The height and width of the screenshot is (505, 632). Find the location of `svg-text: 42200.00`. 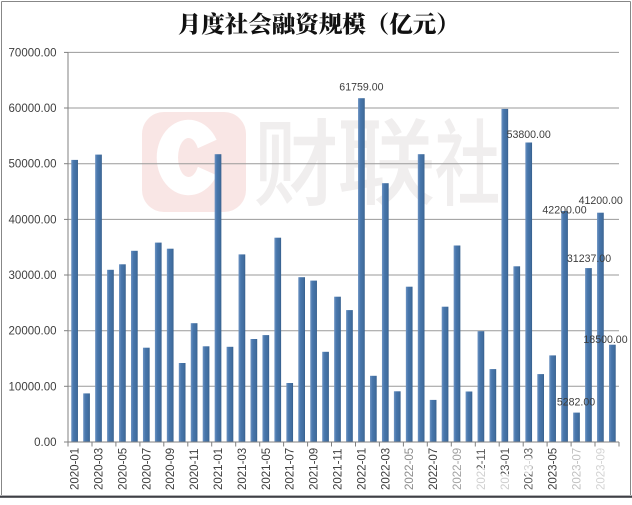

svg-text: 42200.00 is located at coordinates (564, 211).